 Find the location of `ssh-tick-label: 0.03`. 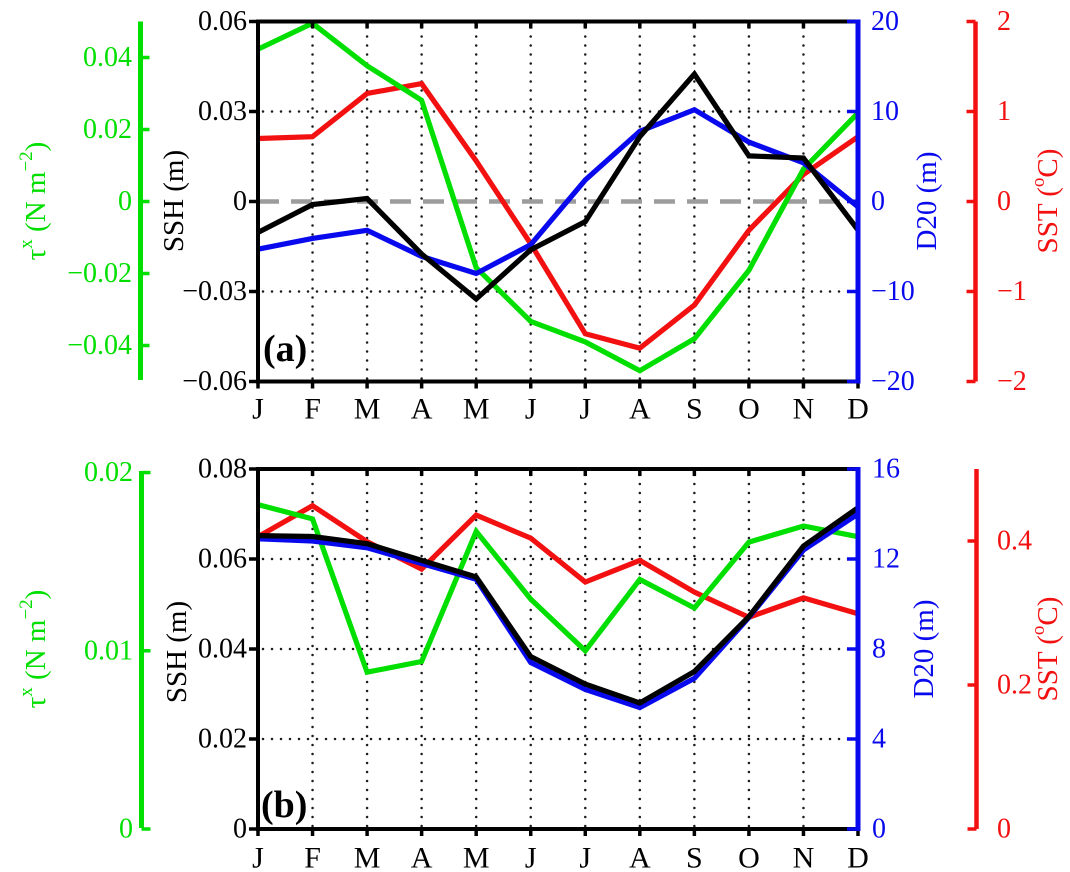

ssh-tick-label: 0.03 is located at coordinates (222, 111).